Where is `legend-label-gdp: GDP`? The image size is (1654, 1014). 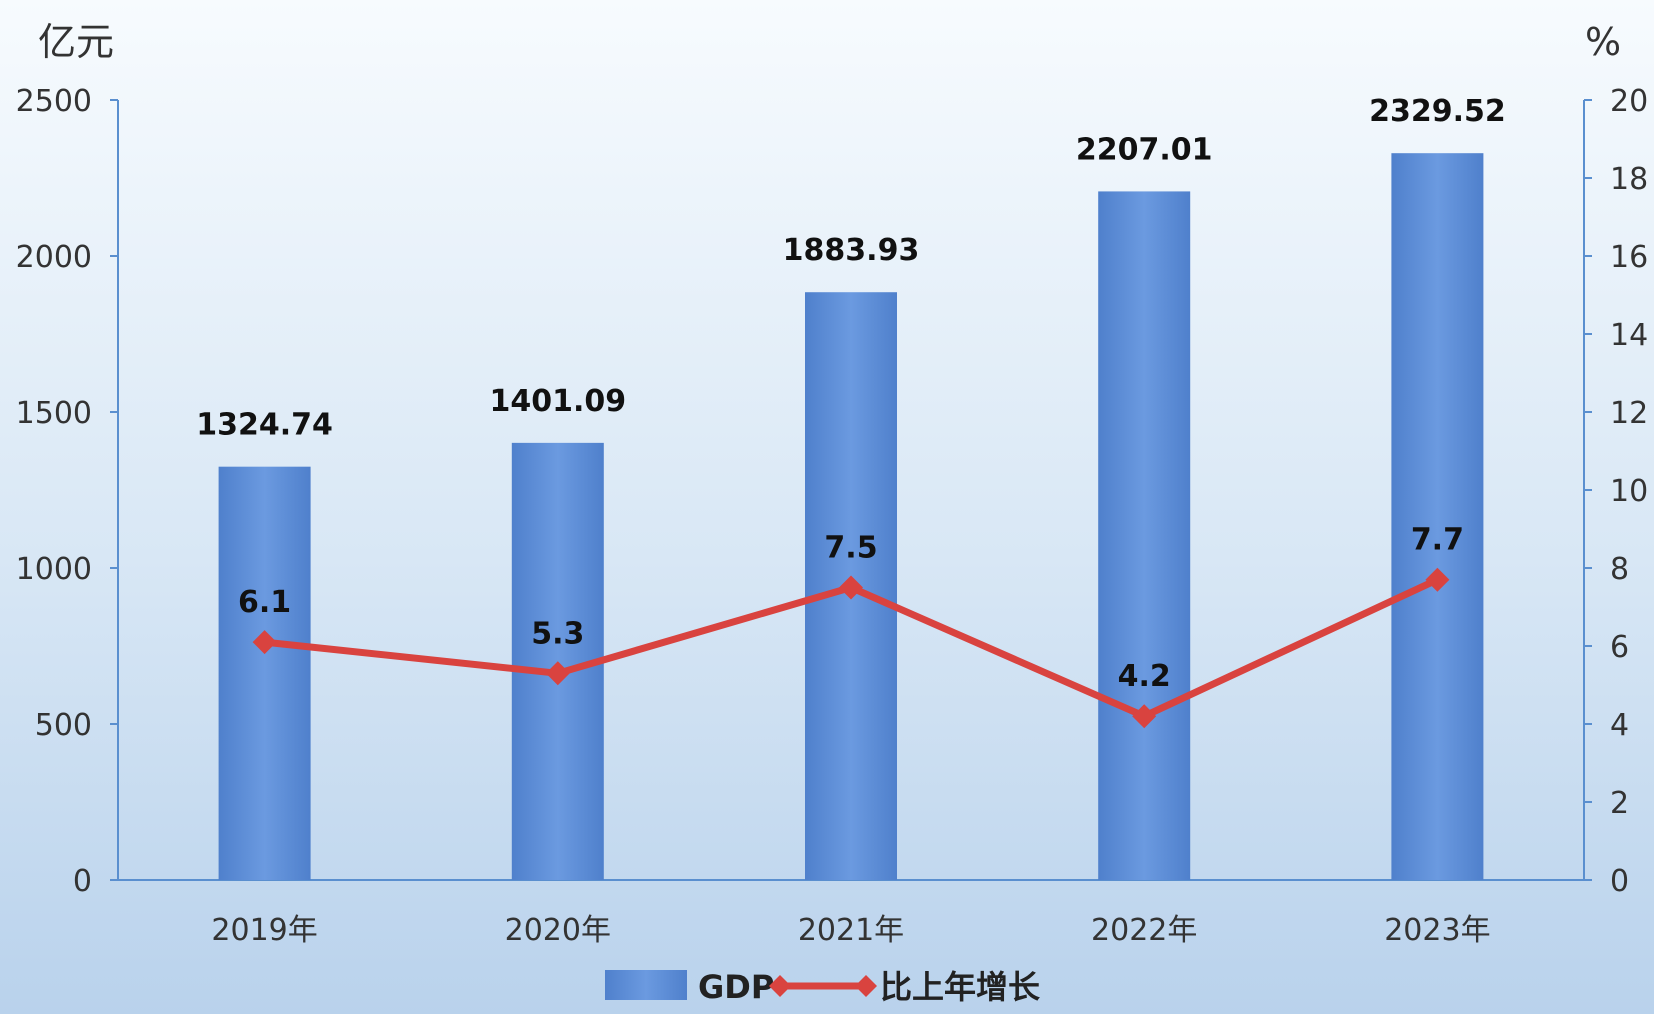 legend-label-gdp: GDP is located at coordinates (736, 987).